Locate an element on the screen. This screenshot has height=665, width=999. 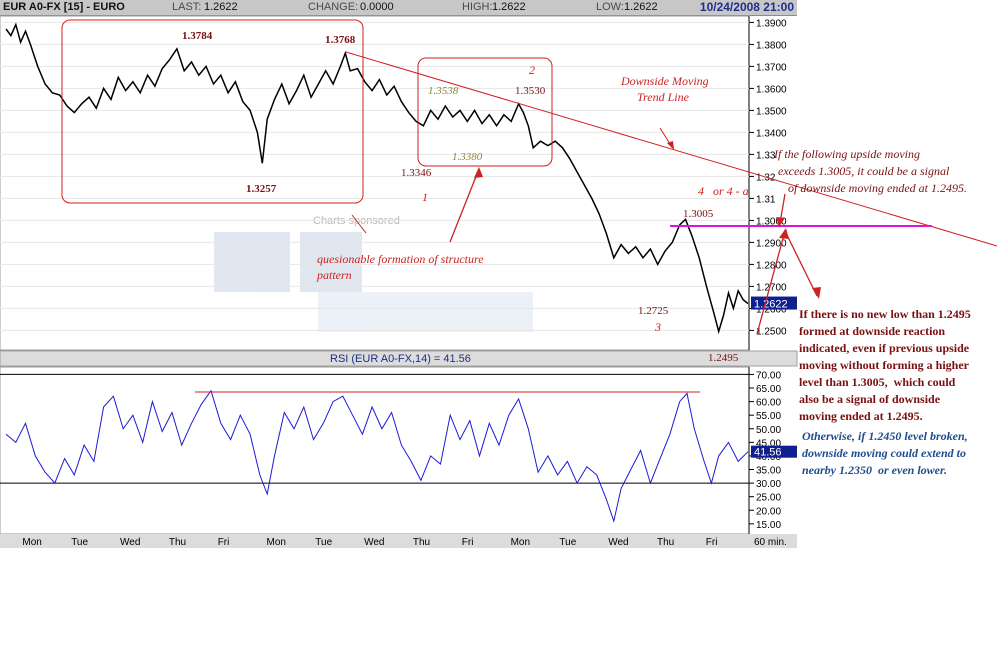
price-last-value-label: 1.2622 is located at coordinates (771, 305).